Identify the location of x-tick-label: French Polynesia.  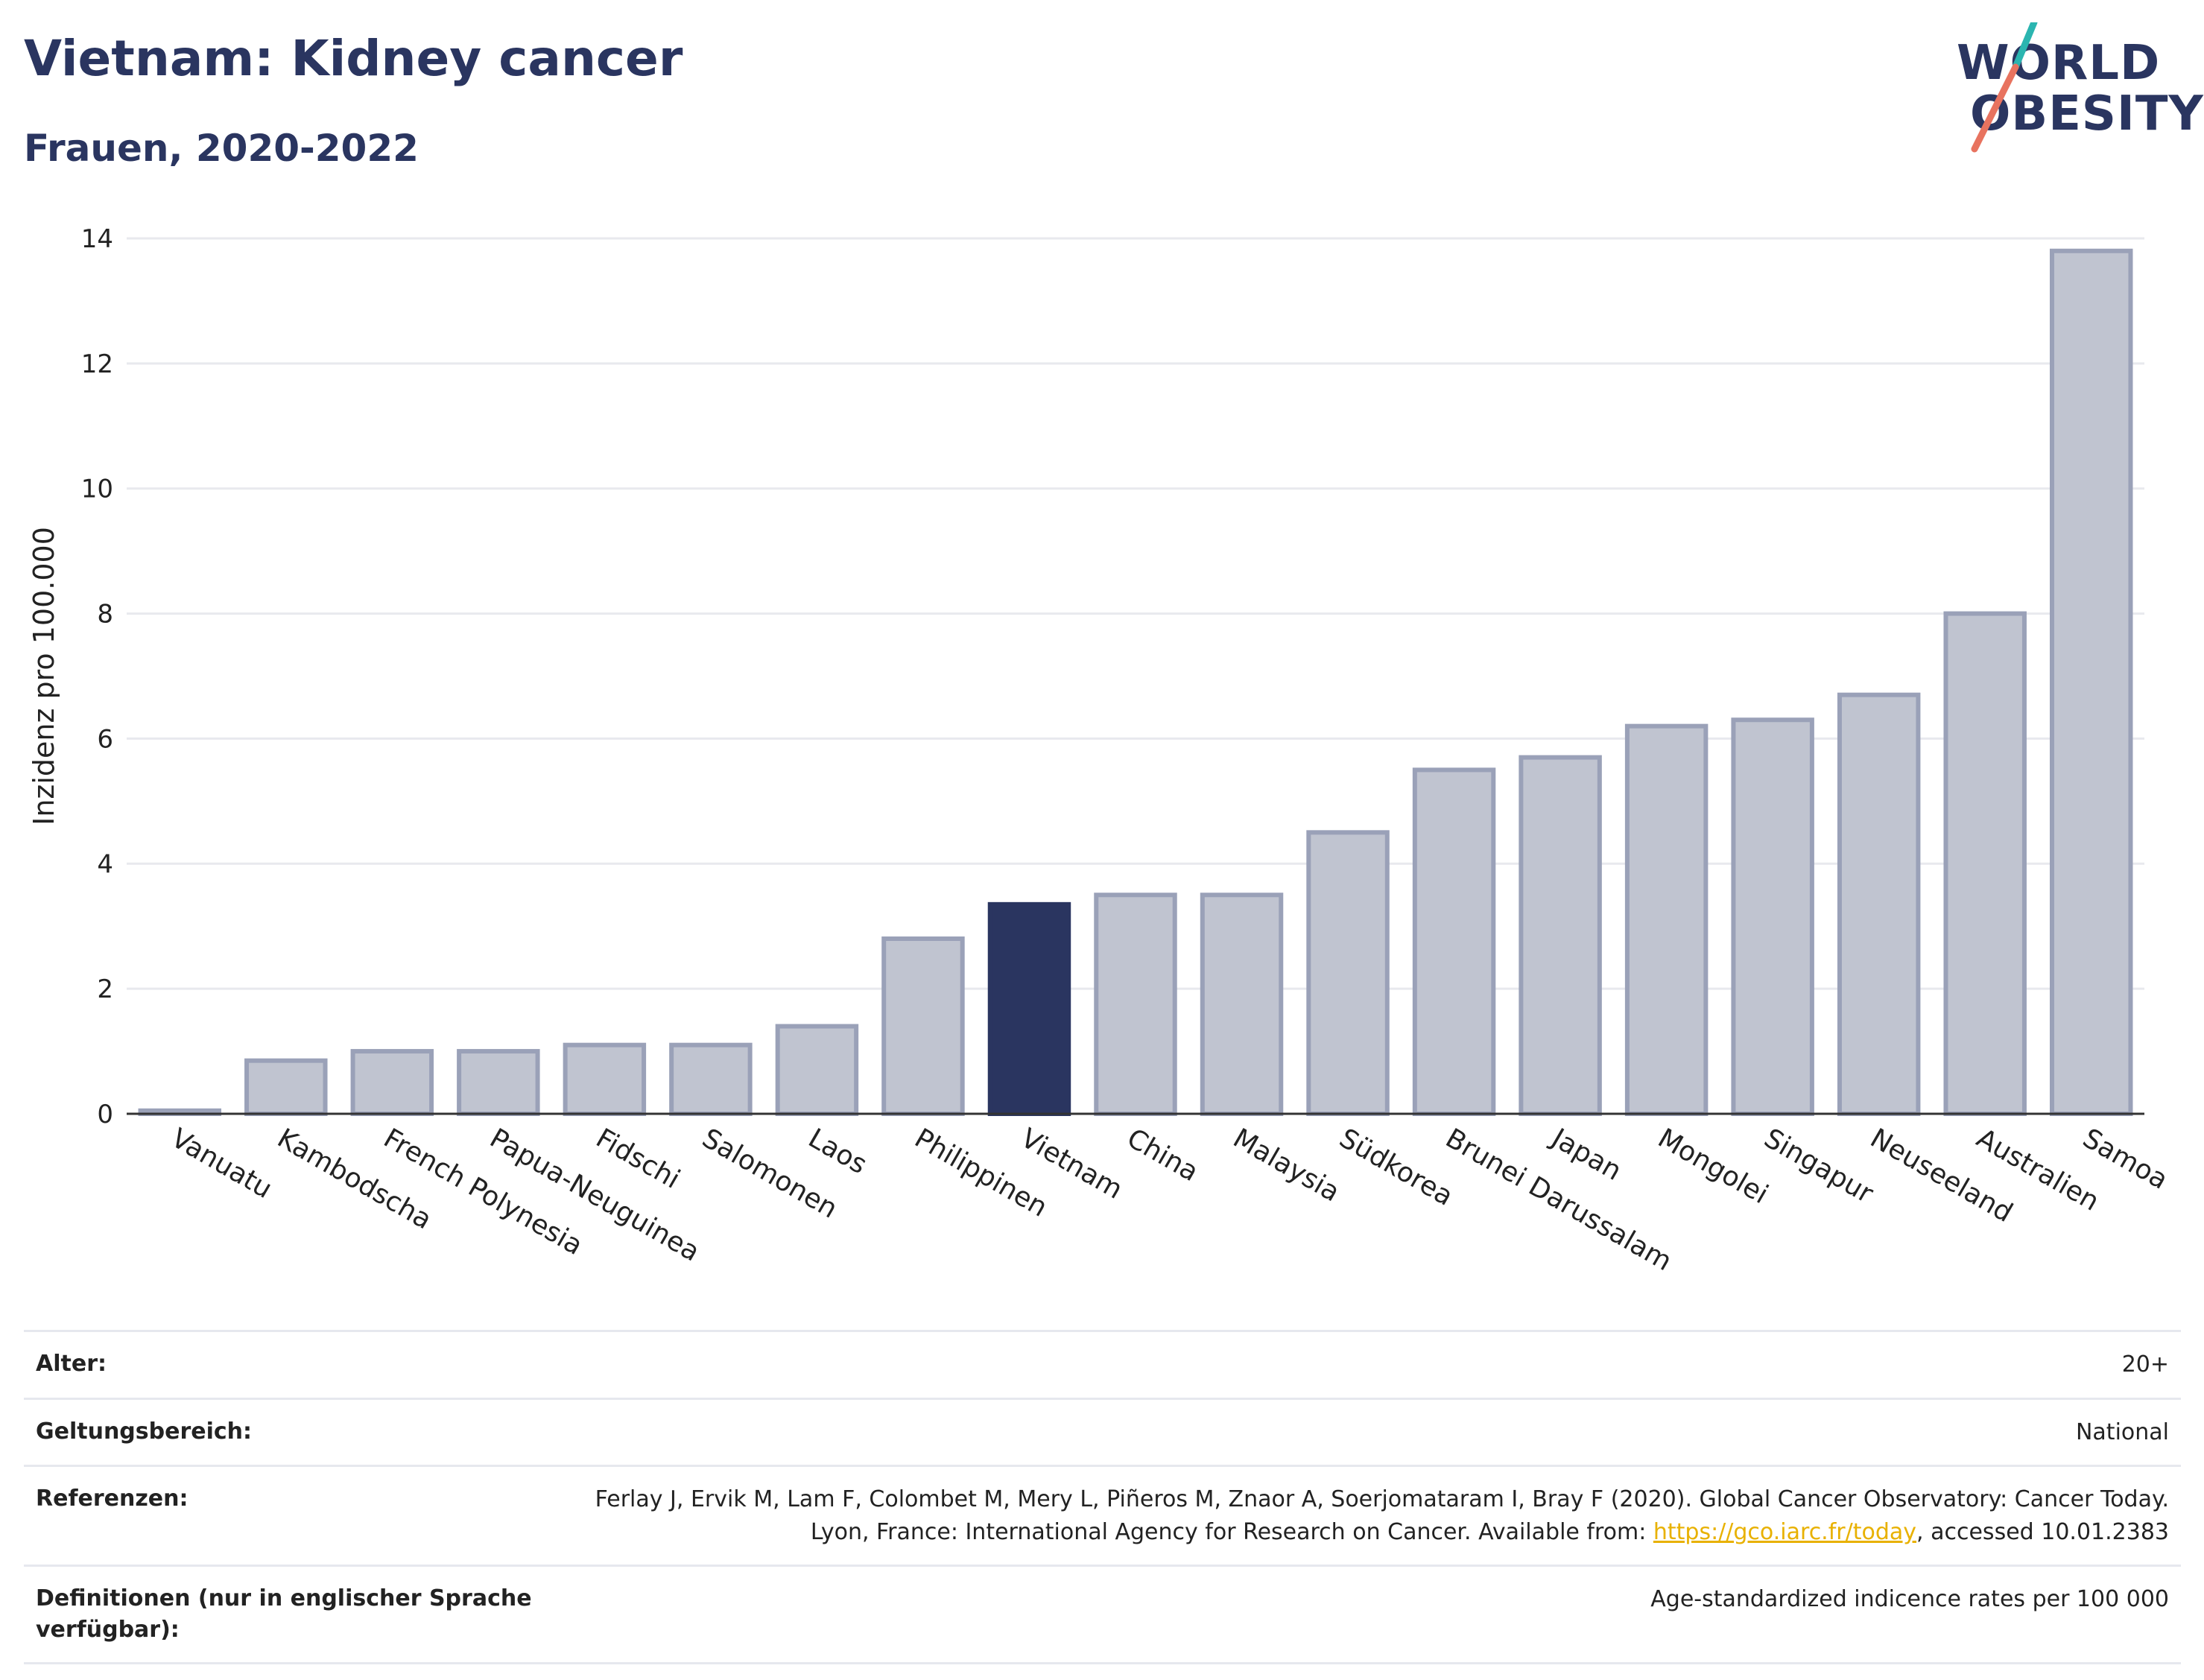
(483, 1192).